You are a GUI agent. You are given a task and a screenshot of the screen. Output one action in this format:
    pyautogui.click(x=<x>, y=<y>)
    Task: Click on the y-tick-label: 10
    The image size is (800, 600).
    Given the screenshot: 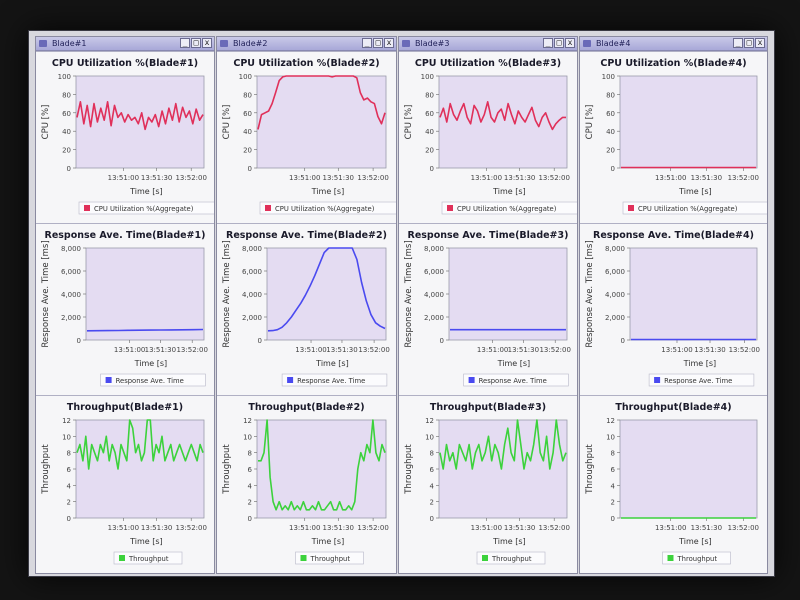 What is the action you would take?
    pyautogui.click(x=247, y=437)
    